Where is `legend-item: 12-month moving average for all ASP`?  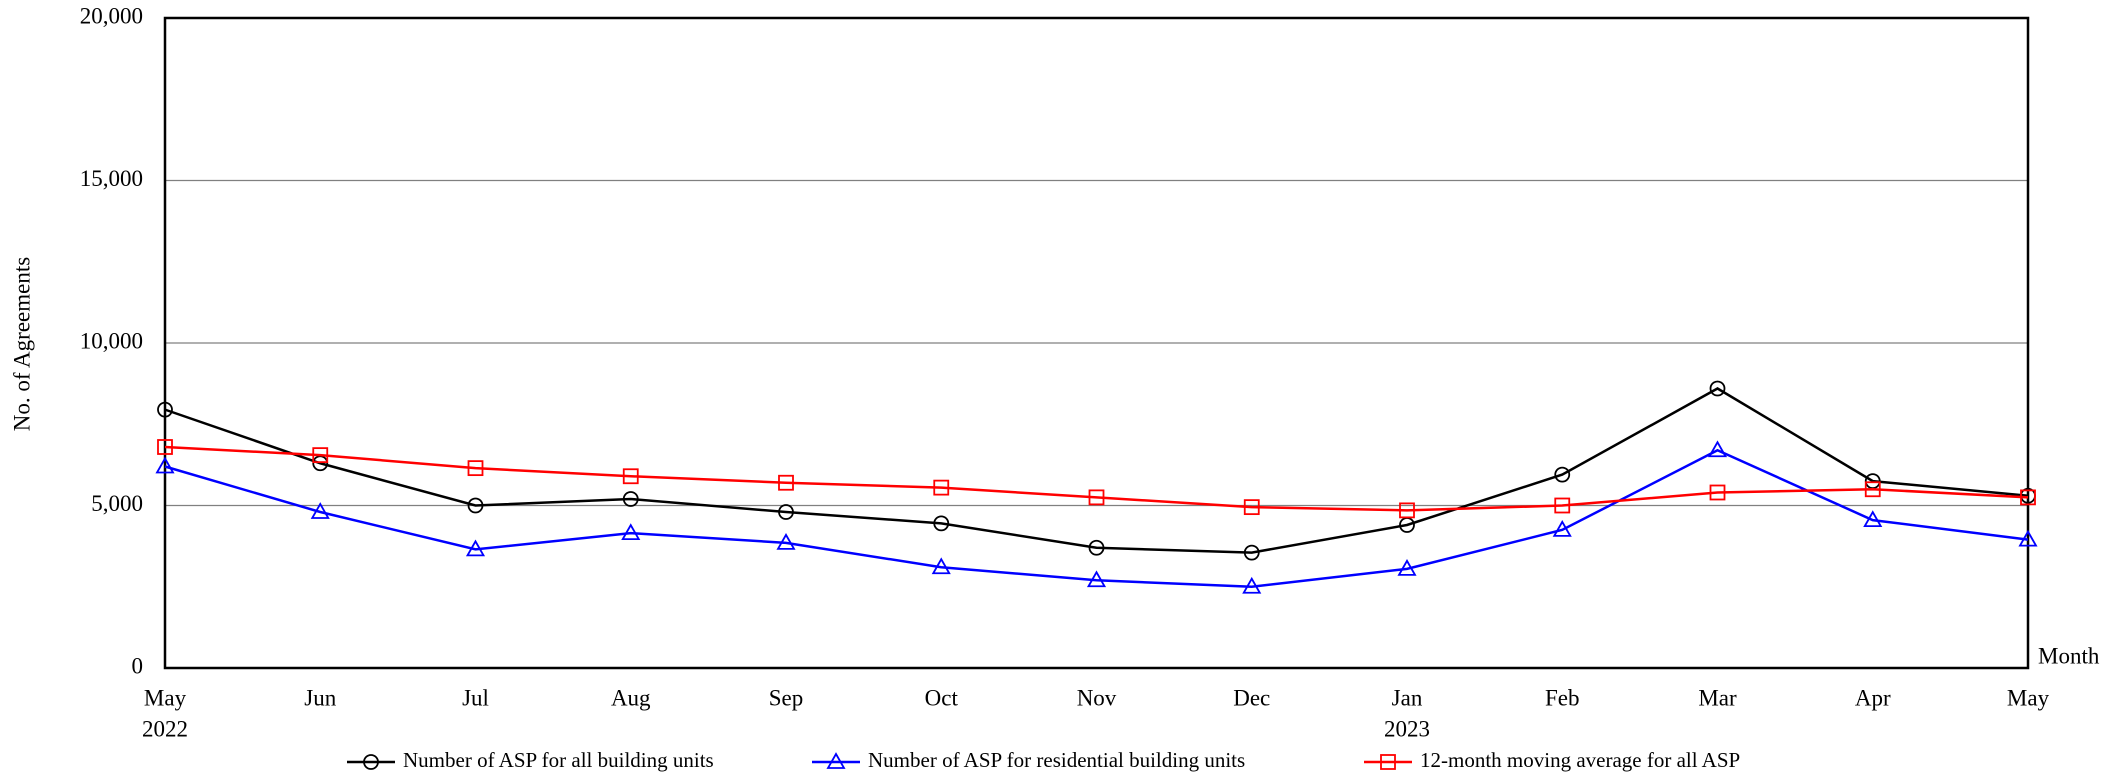
legend-item: 12-month moving average for all ASP is located at coordinates (1552, 760).